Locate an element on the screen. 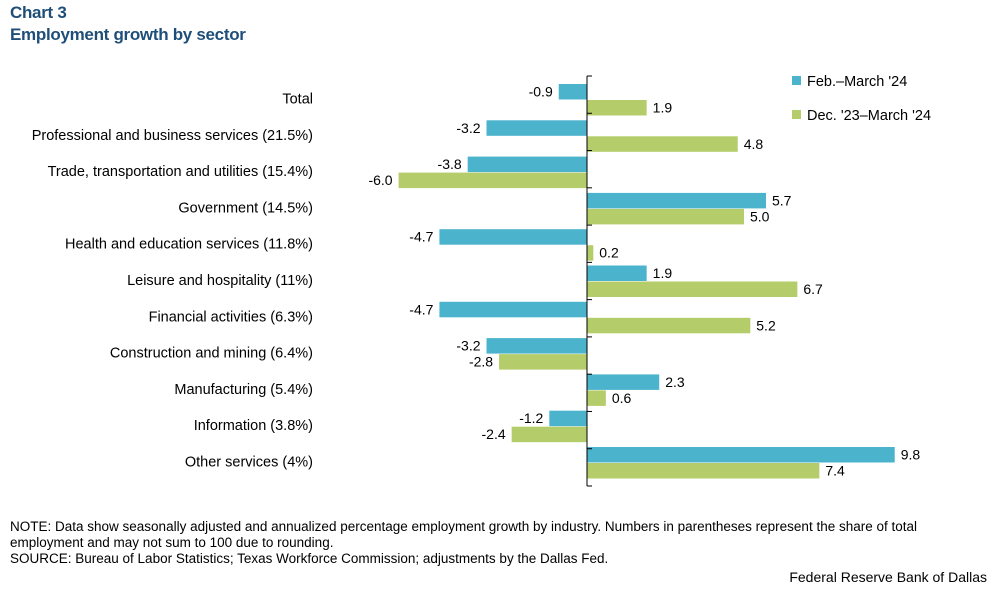 The width and height of the screenshot is (997, 589). legend-label: Feb.–March '24 is located at coordinates (857, 82).